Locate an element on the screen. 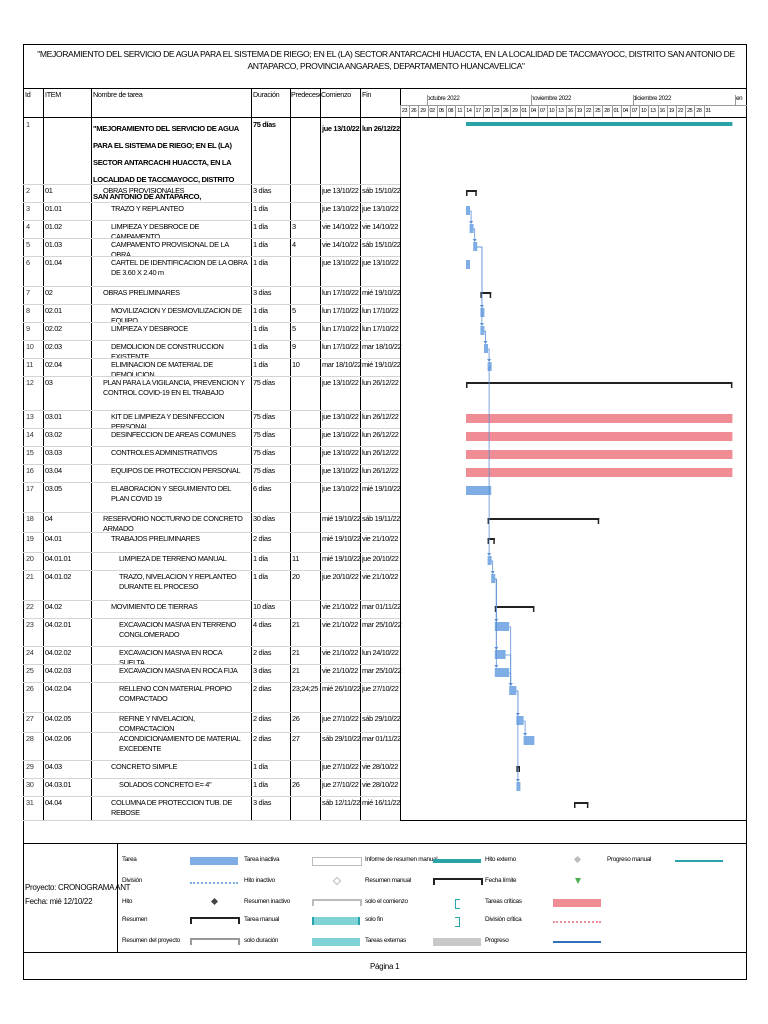 The image size is (768, 1024). col-header-name: Nombre de tarea is located at coordinates (118, 94).